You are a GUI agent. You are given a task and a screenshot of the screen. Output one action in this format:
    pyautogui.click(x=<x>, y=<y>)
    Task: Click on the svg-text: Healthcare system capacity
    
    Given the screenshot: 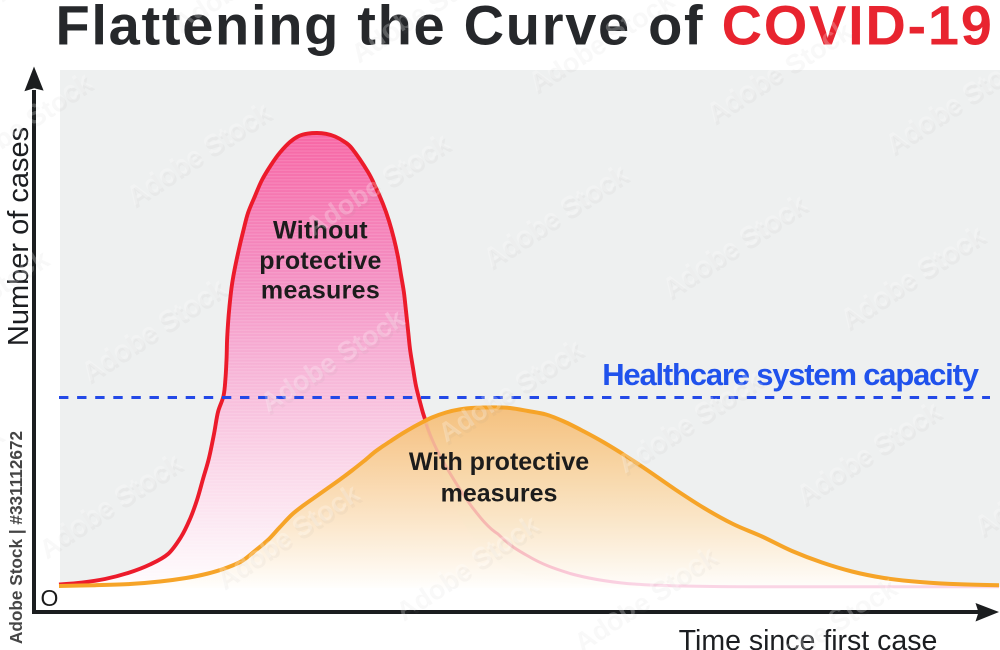 What is the action you would take?
    pyautogui.click(x=790, y=374)
    